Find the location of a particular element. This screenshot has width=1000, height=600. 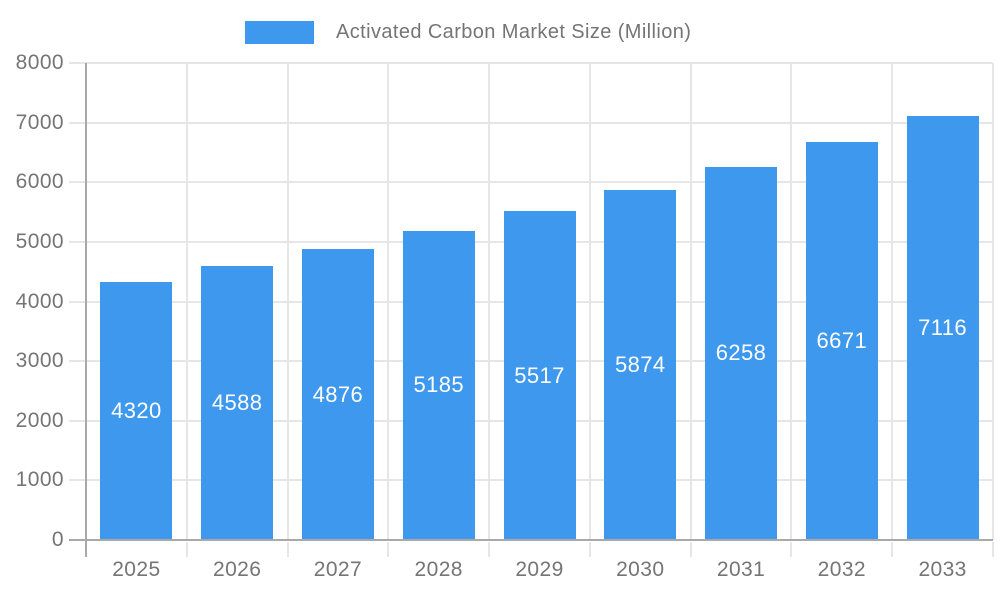

bar-value-label: 6258 is located at coordinates (741, 353).